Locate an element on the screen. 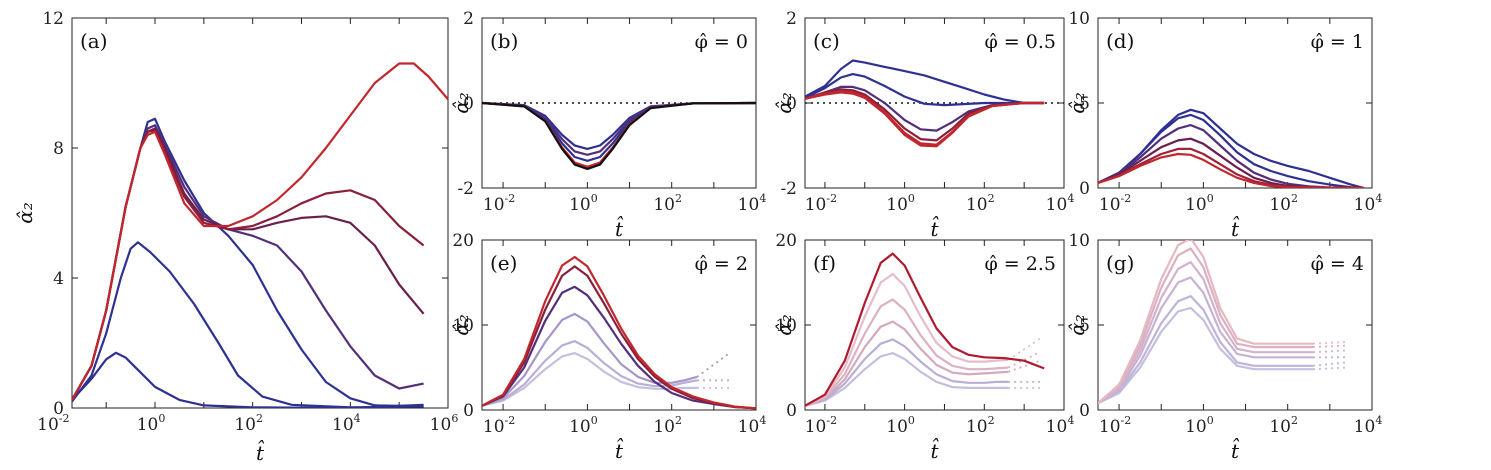  panel-tag: (g) is located at coordinates (1120, 263).